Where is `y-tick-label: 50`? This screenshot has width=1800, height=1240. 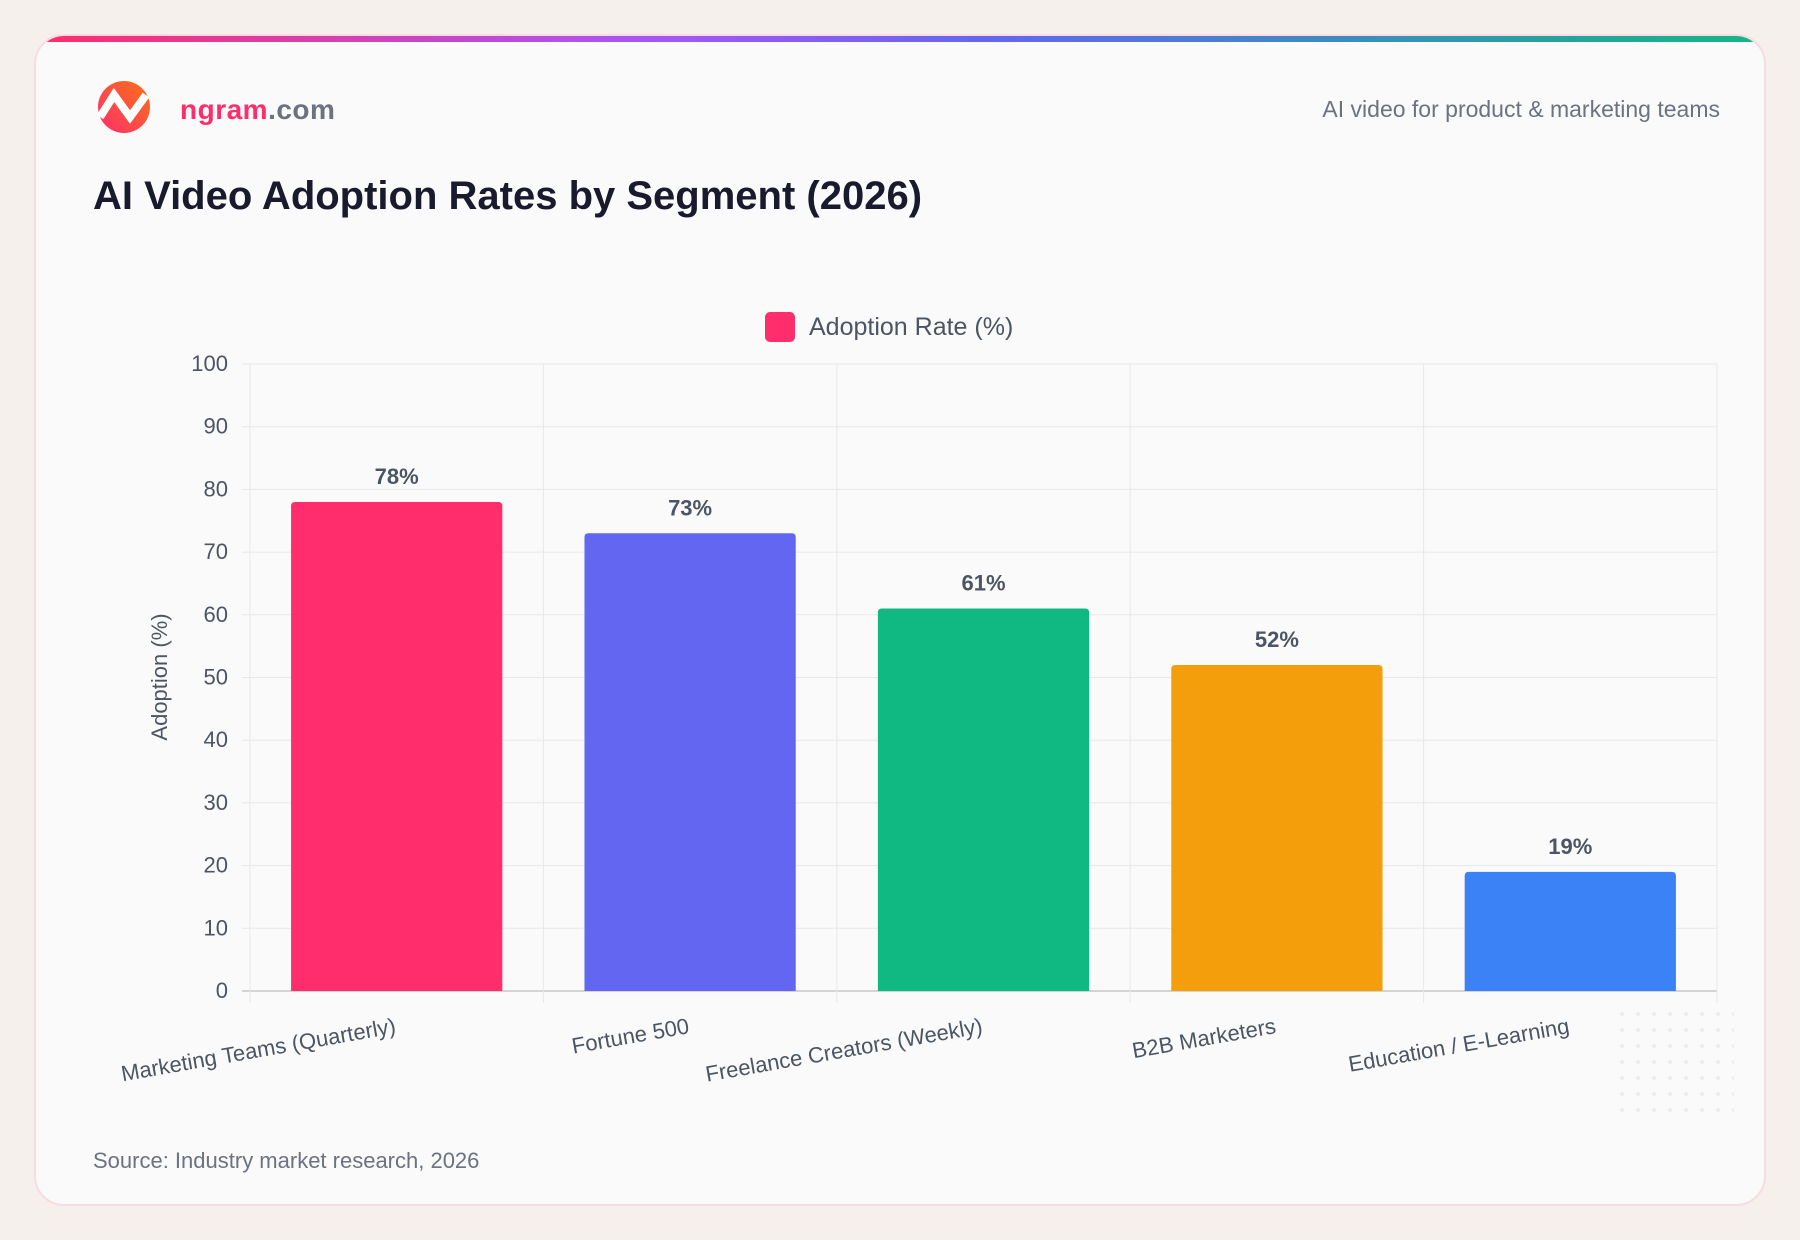
y-tick-label: 50 is located at coordinates (216, 677).